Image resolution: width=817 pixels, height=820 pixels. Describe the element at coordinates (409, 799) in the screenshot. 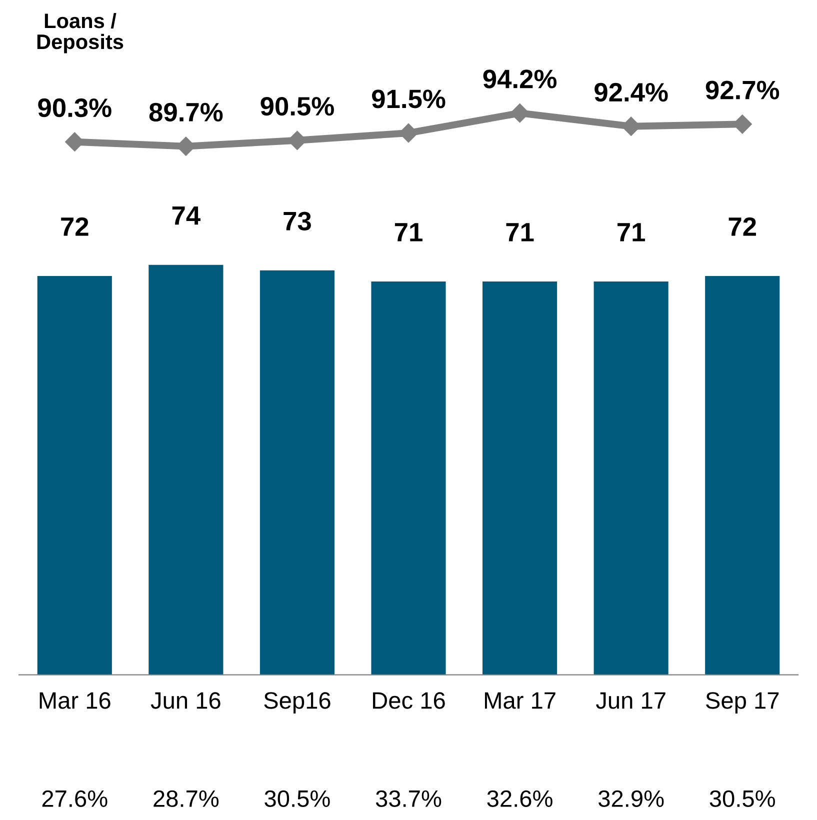

I see `text: 33.7%` at that location.